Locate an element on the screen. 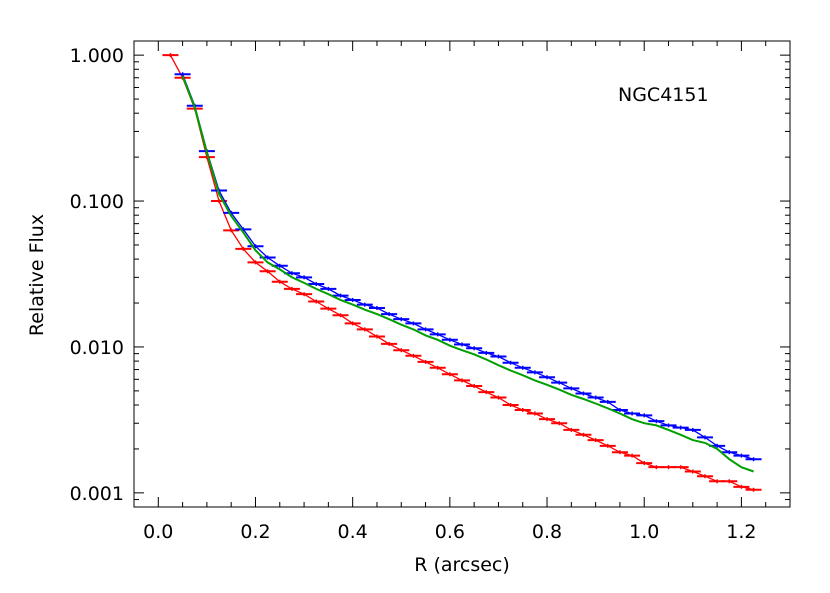  y-tick-label: 0.010 is located at coordinates (97, 348).